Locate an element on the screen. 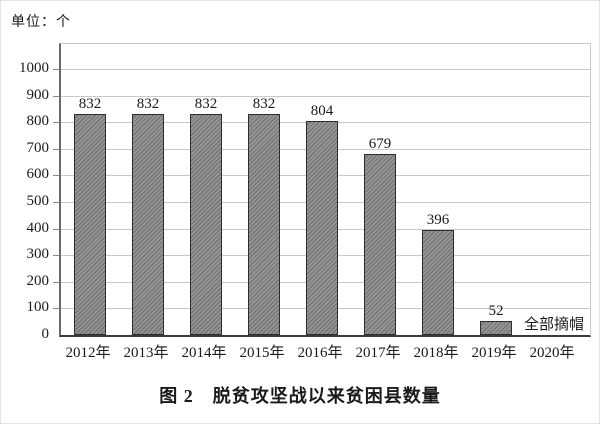 The image size is (600, 424). x-axis-tick-label: 2014年 is located at coordinates (204, 353).